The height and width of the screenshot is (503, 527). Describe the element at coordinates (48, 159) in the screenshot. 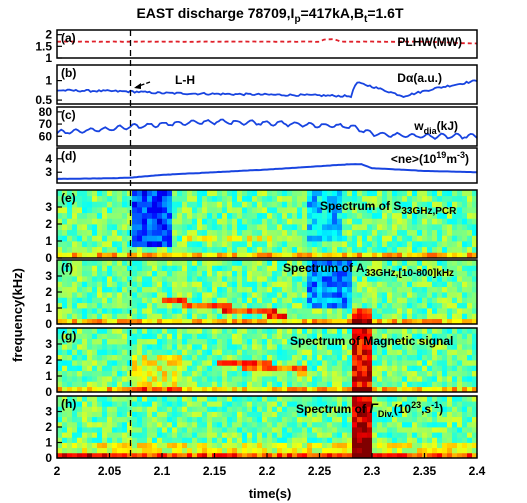

I see `y-tick-label: 4` at that location.